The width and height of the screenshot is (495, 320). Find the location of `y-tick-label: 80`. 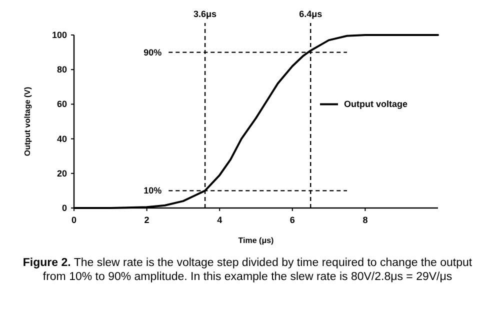

y-tick-label: 80 is located at coordinates (61, 69).